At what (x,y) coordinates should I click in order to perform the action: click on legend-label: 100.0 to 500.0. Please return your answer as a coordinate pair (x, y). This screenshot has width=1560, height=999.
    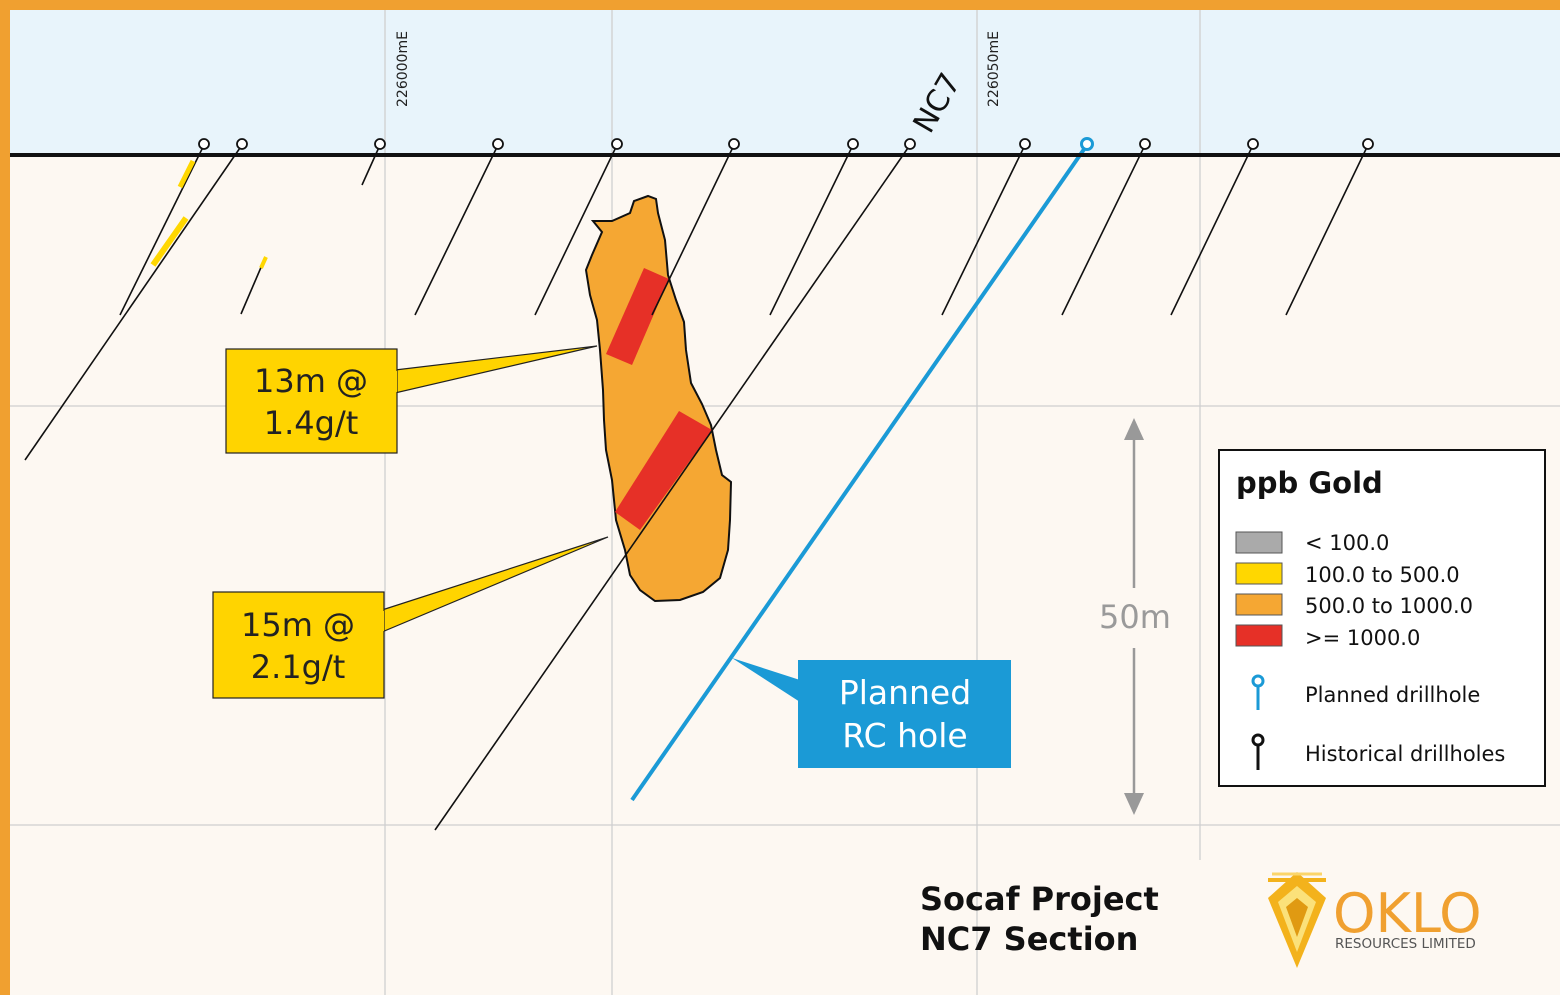
    Looking at the image, I should click on (1382, 575).